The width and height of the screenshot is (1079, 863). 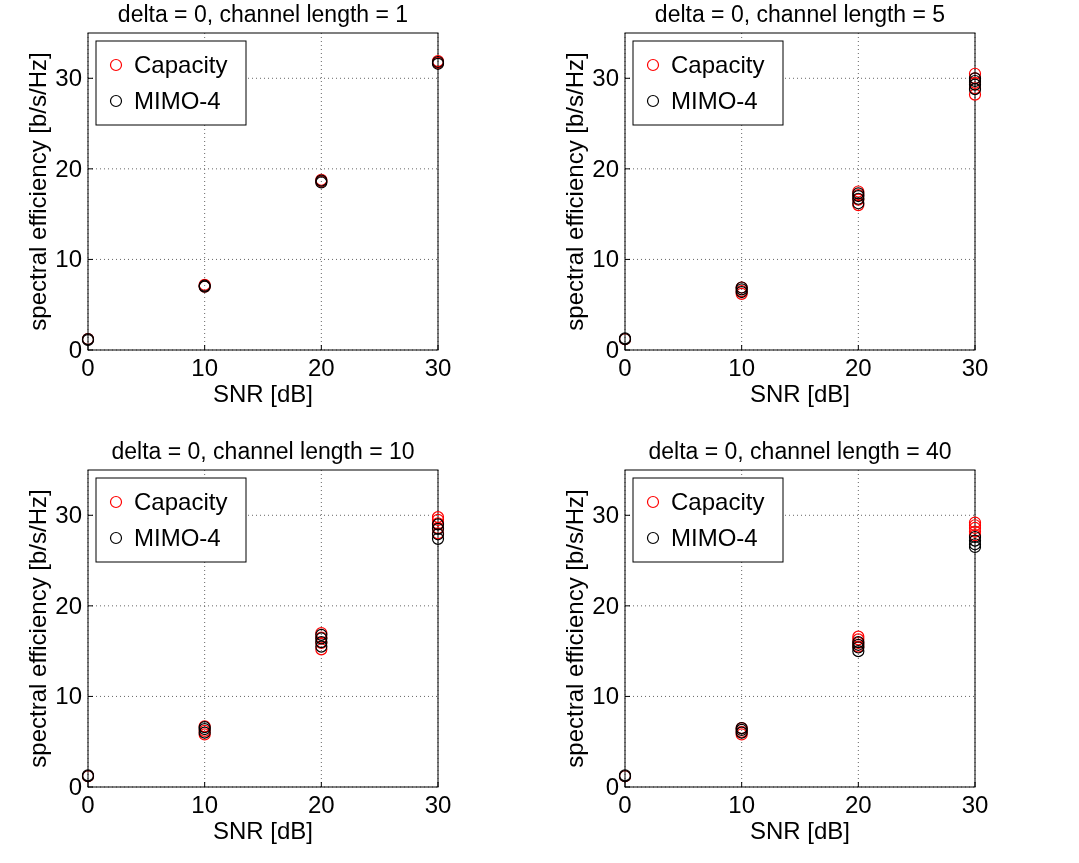 I want to click on chart-title: delta = 0, channel length = 1, so click(x=263, y=14).